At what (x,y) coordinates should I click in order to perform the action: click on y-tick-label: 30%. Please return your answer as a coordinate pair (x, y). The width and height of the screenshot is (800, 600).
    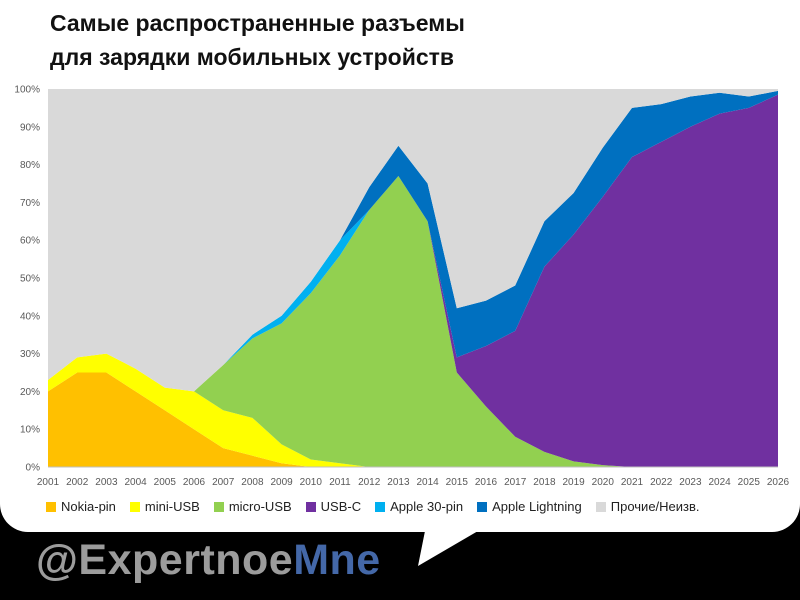
    Looking at the image, I should click on (30, 354).